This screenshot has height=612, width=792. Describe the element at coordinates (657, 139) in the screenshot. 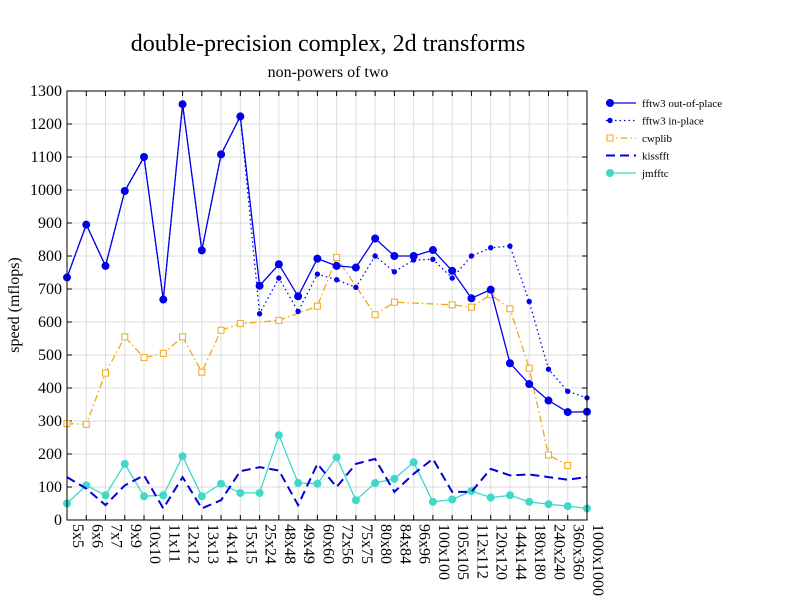

I see `legend-label: cwplib` at that location.